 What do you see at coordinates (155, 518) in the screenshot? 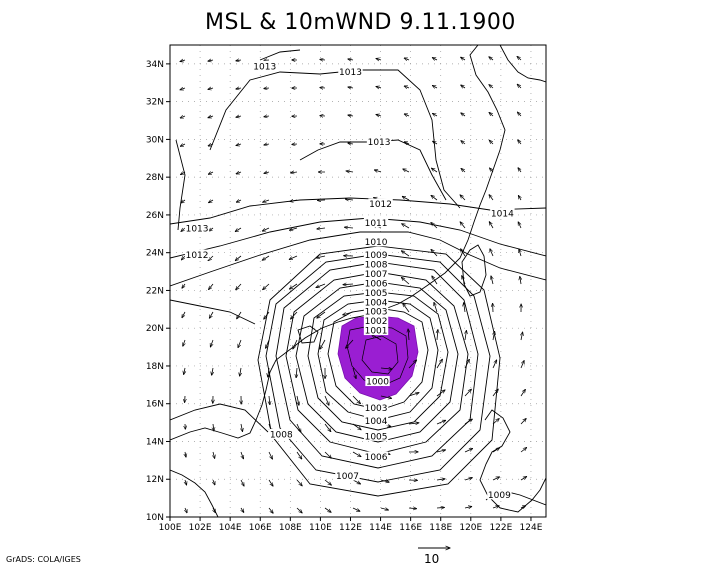
I see `tick-label-lat: 10N` at bounding box center [155, 518].